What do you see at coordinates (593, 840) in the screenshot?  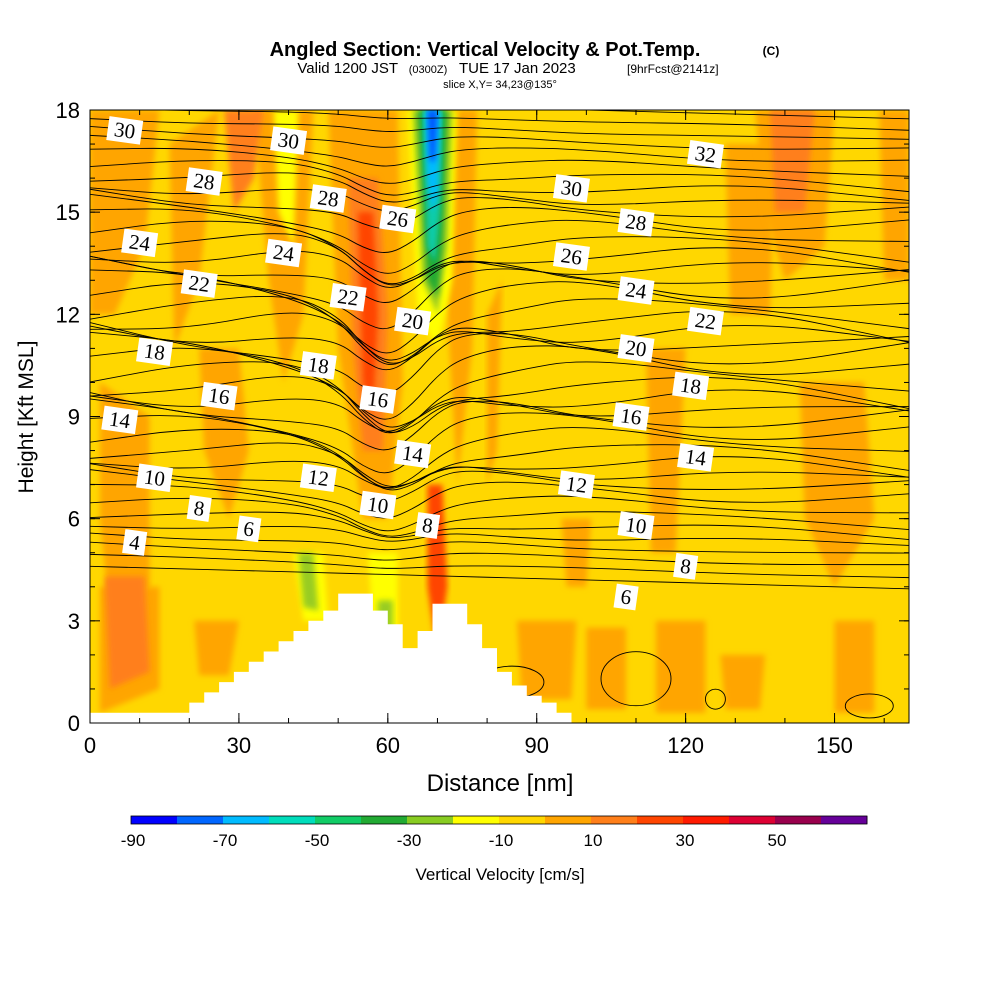 I see `colorbar-tick-label: 10` at bounding box center [593, 840].